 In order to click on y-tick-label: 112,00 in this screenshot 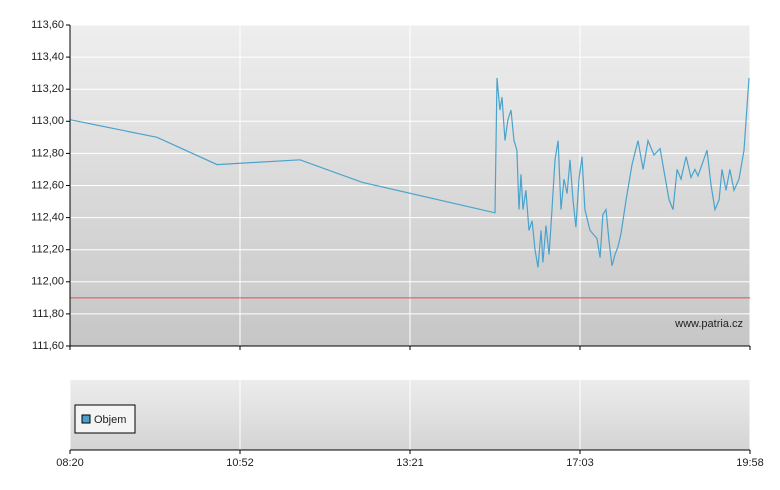, I will do `click(47, 282)`.